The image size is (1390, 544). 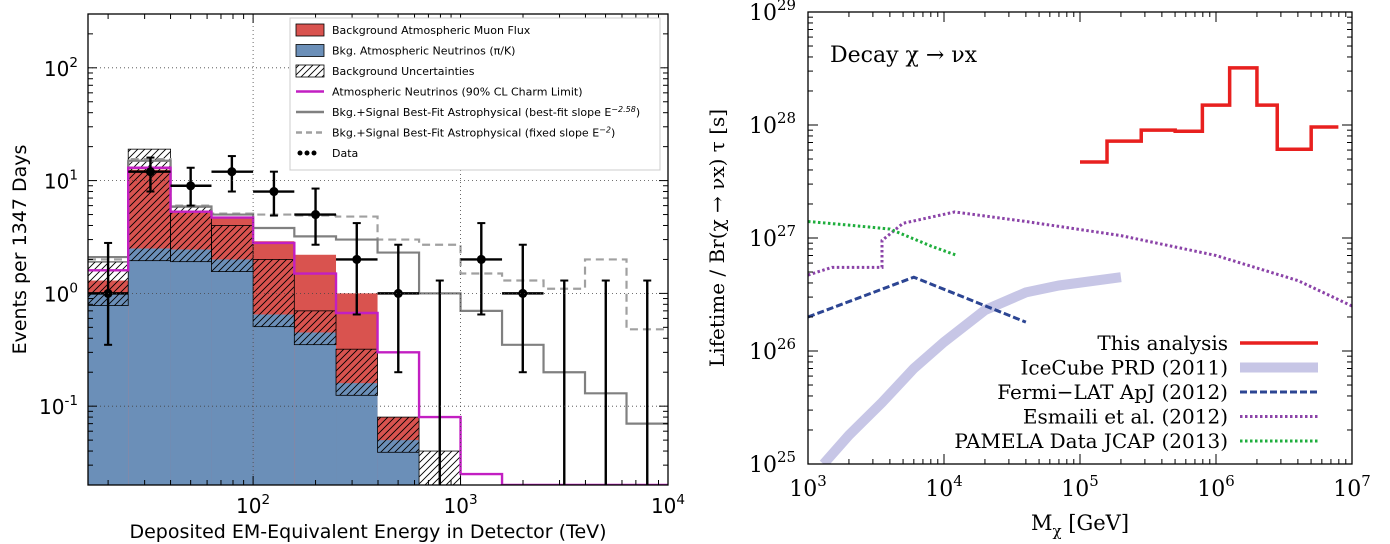 What do you see at coordinates (772, 124) in the screenshot?
I see `y-tick-label: 10²⁸` at bounding box center [772, 124].